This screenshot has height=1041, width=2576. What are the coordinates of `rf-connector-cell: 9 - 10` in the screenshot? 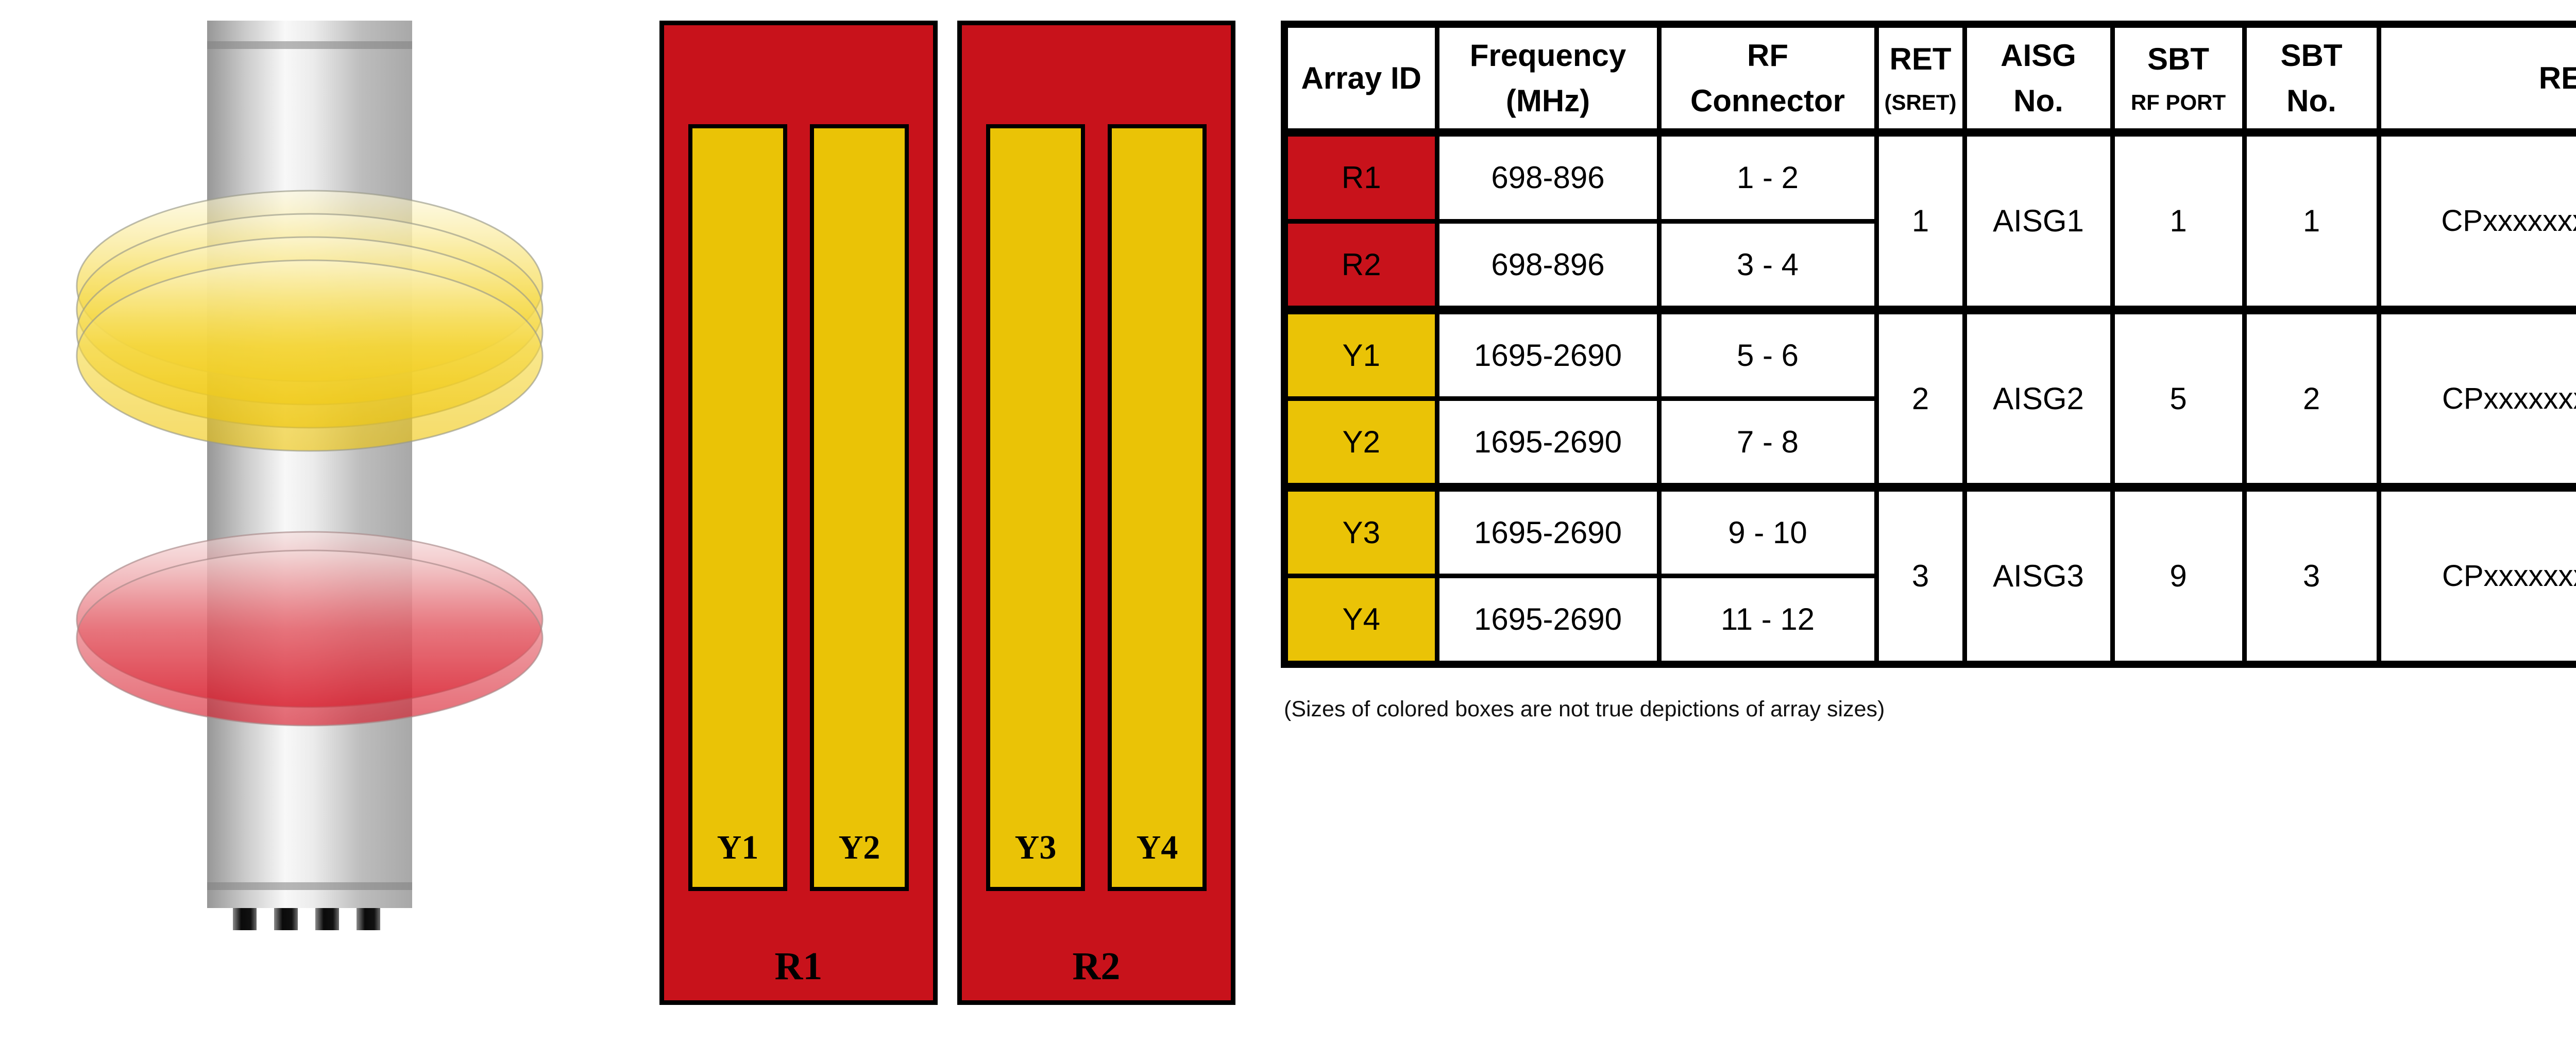 It's located at (1767, 530).